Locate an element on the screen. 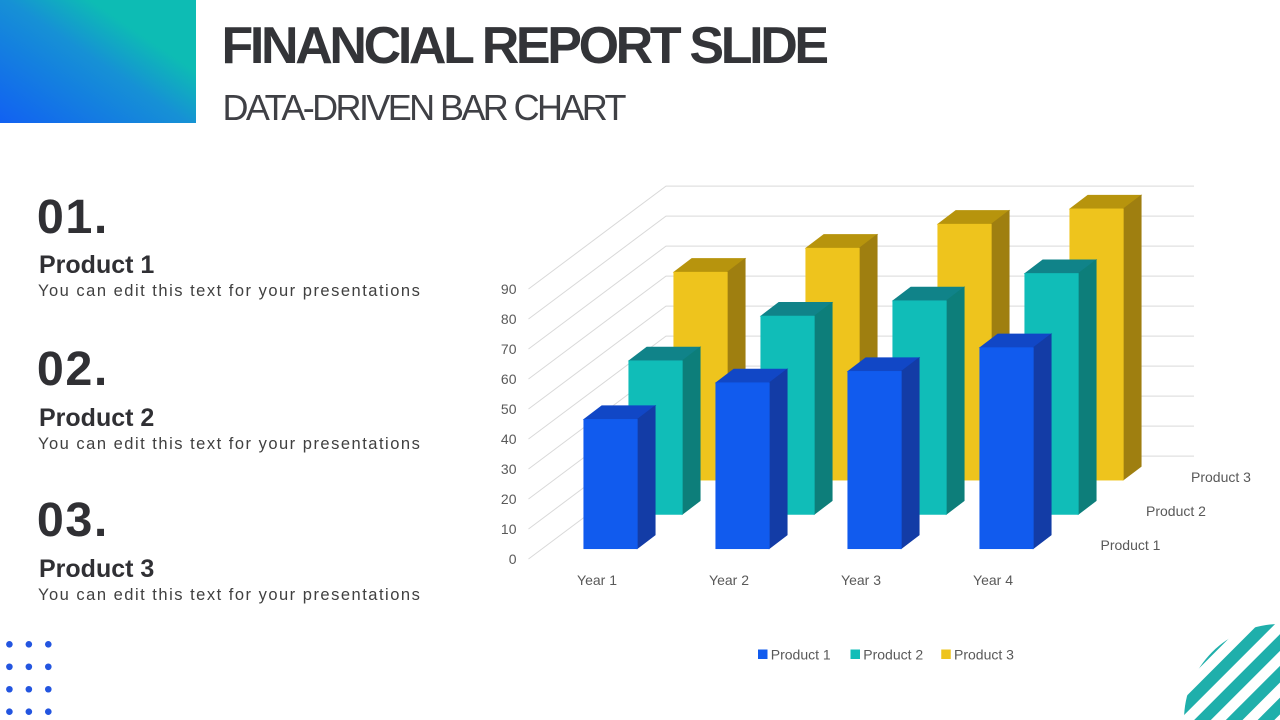 This screenshot has height=720, width=1280. svg-text: Year 4 is located at coordinates (993, 580).